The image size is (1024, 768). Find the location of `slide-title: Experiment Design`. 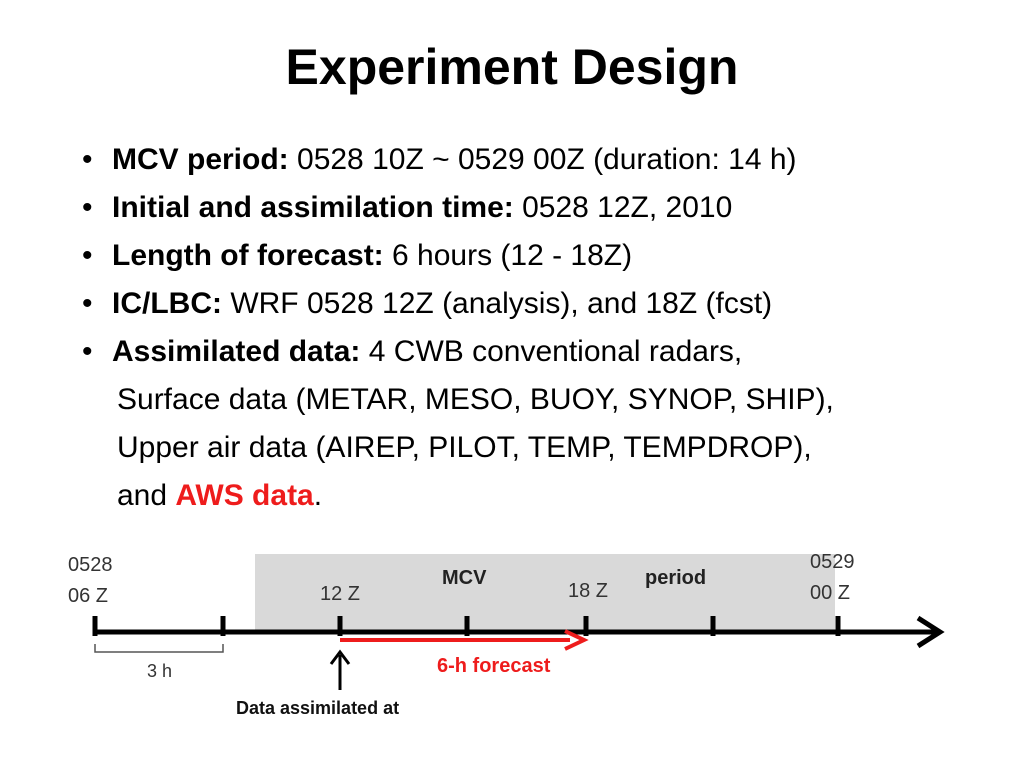

slide-title: Experiment Design is located at coordinates (512, 67).